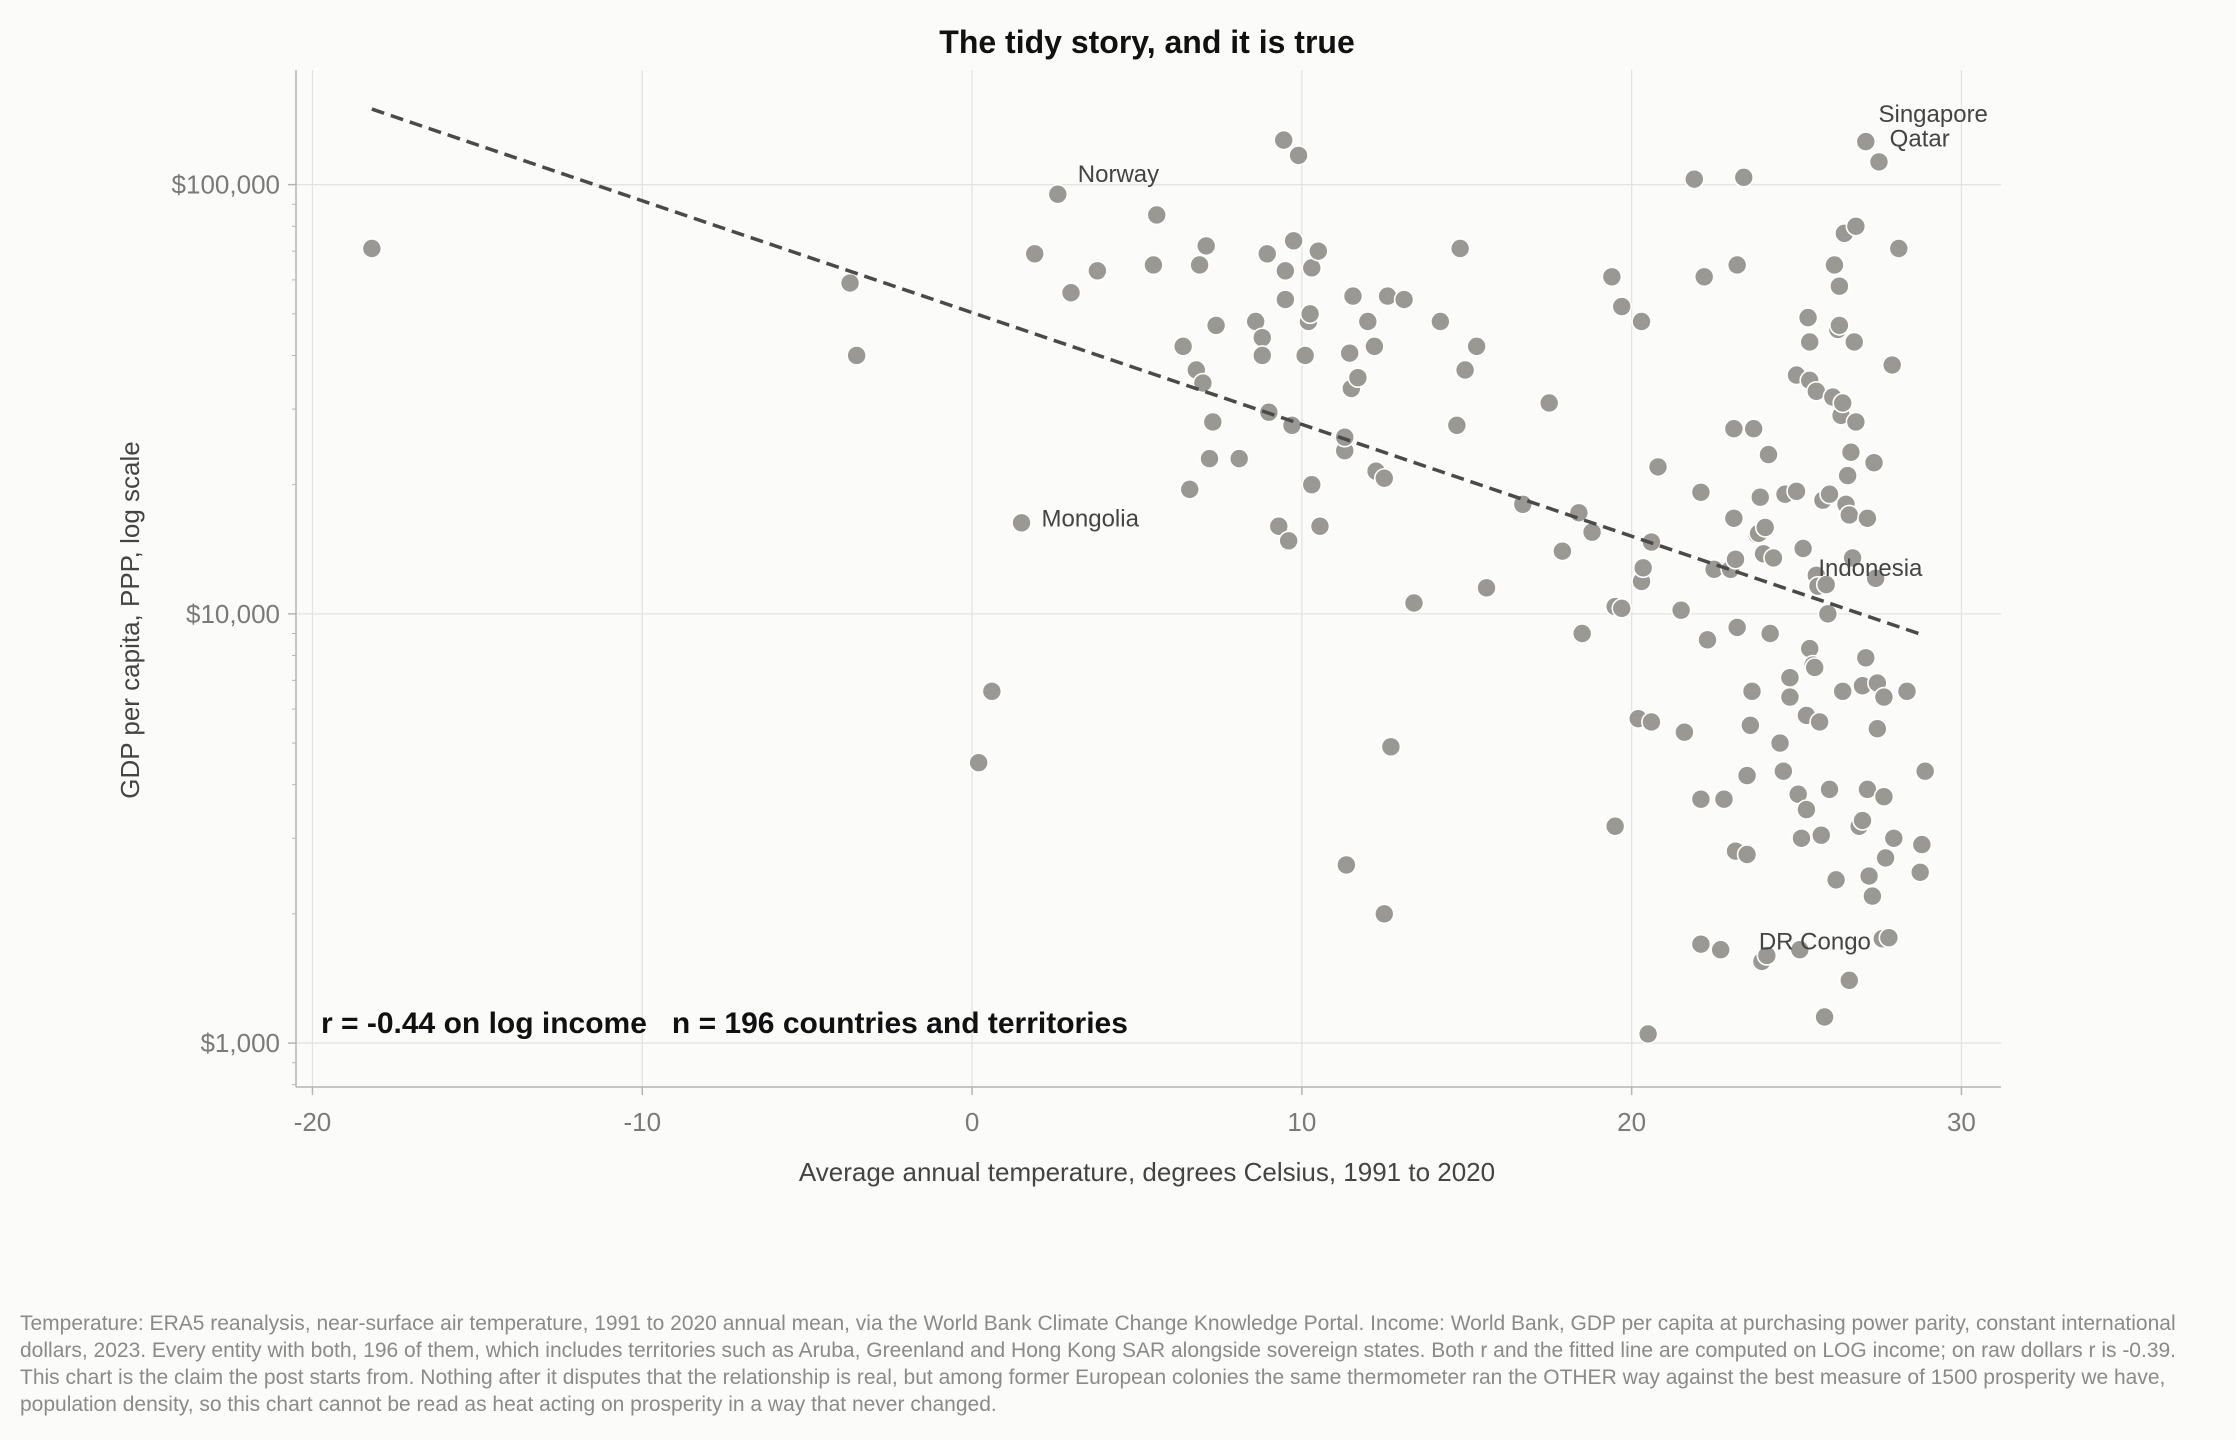 The height and width of the screenshot is (1440, 2236). I want to click on x-tick-label: 30, so click(1961, 1122).